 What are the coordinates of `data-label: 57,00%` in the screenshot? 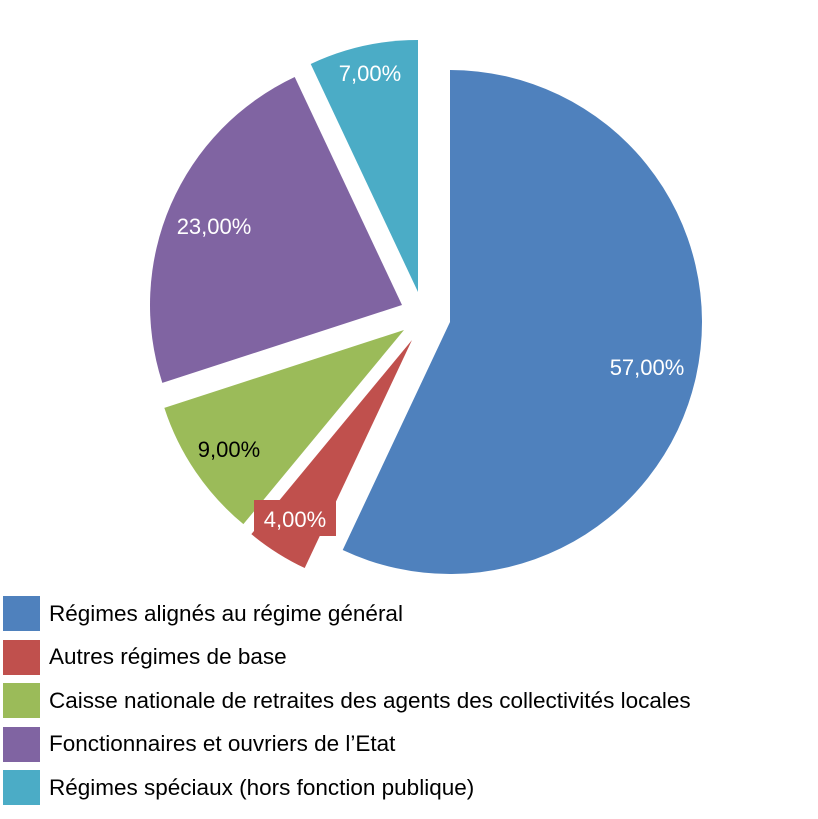 It's located at (647, 367).